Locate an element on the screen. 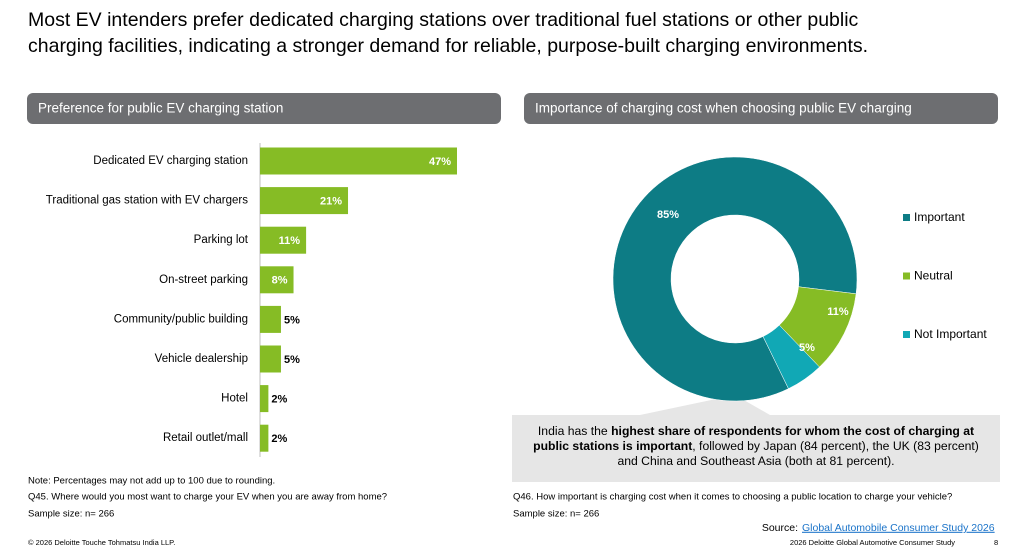 This screenshot has width=1024, height=554. value-label: 21% is located at coordinates (331, 202).